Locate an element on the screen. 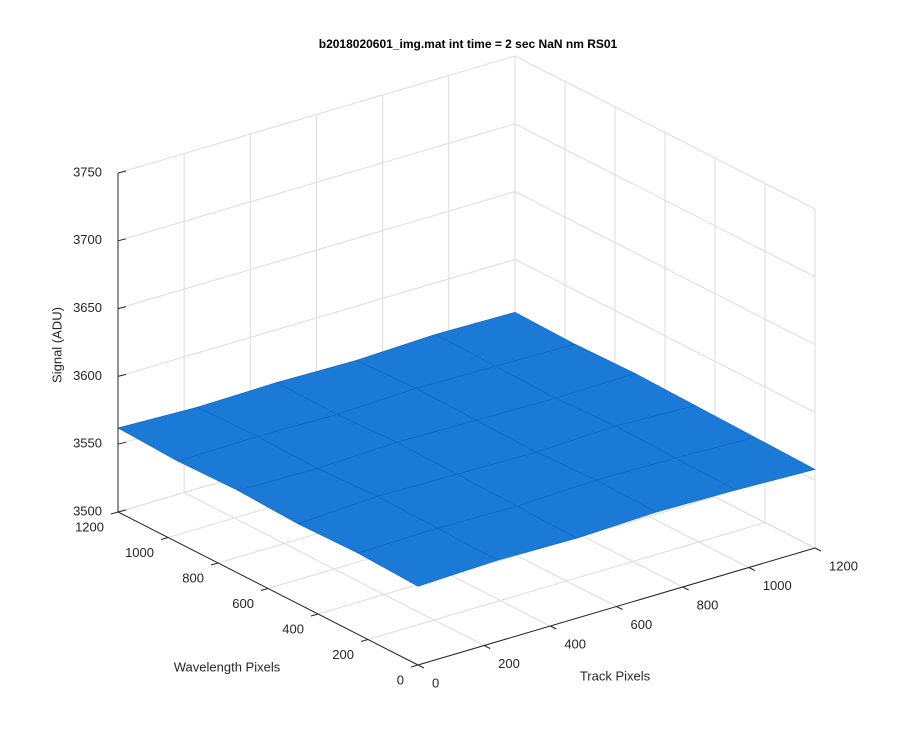 This screenshot has height=750, width=900. surface-patch is located at coordinates (428, 557).